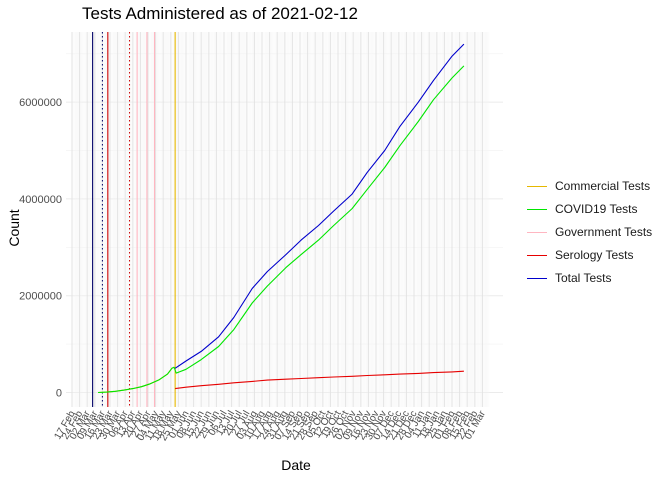 The image size is (672, 480). What do you see at coordinates (14, 227) in the screenshot?
I see `y-axis-title: Count` at bounding box center [14, 227].